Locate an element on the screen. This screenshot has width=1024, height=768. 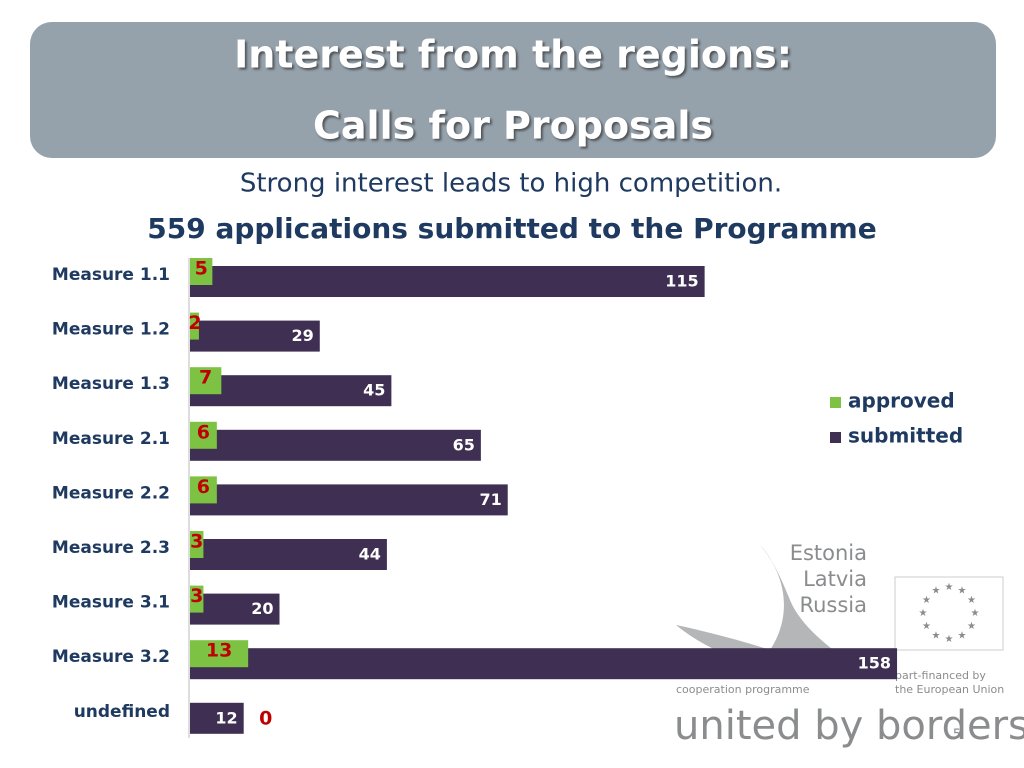
data-label: 158 is located at coordinates (874, 663).